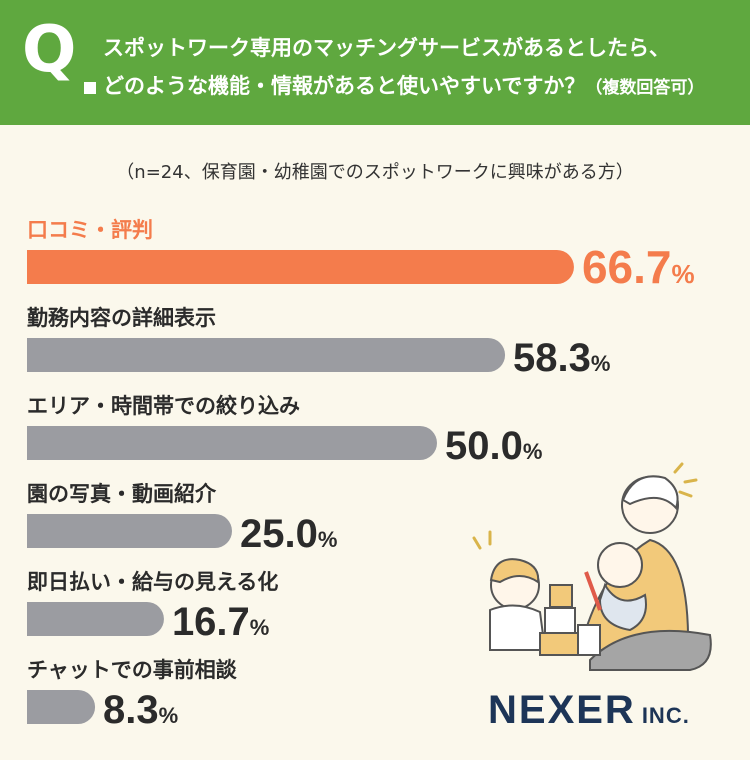 Image resolution: width=750 pixels, height=760 pixels. I want to click on bar-category-label: エリア・時間帯での絞り込み, so click(163, 406).